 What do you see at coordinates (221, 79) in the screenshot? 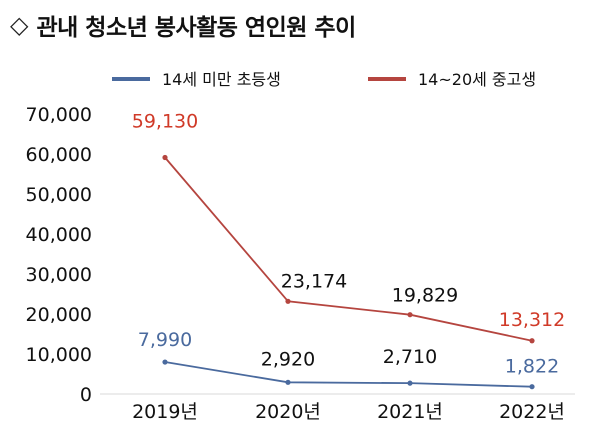
I see `legend-label: 14세 미만 초등생` at bounding box center [221, 79].